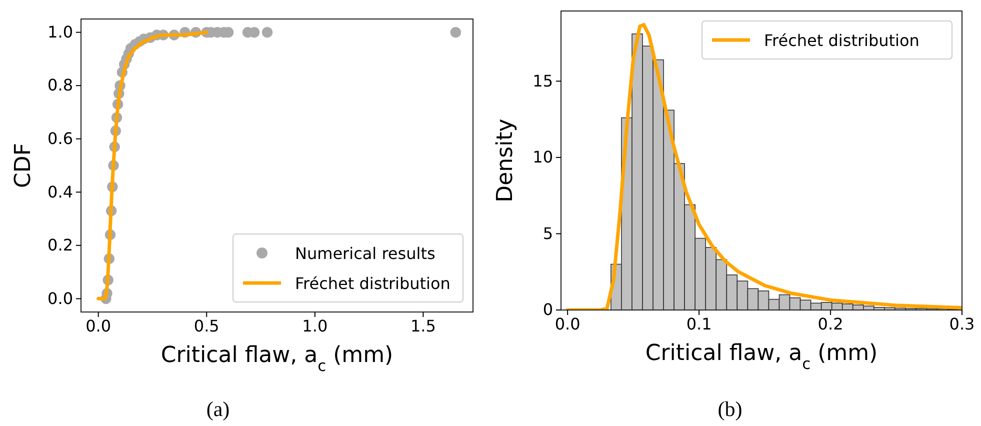  What do you see at coordinates (542, 157) in the screenshot?
I see `y-tick-label: 10` at bounding box center [542, 157].